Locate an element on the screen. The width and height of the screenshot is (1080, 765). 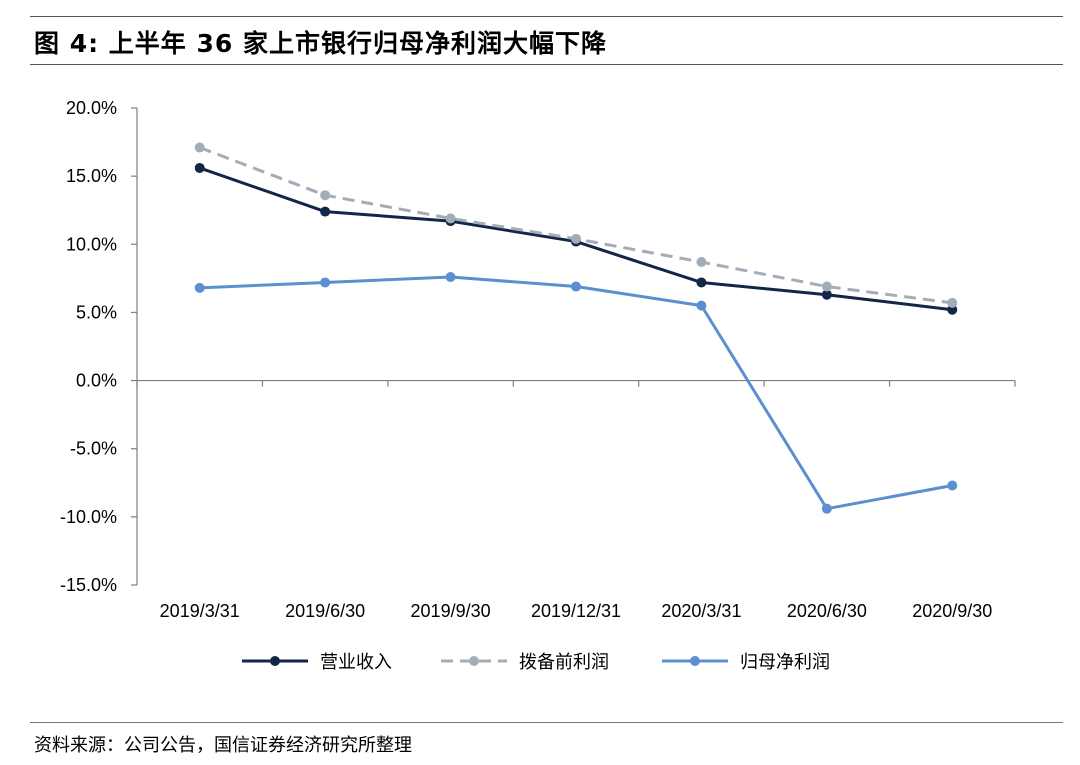
figure-title: 图 4: 上半年 36 家上市银行归母净利润大幅下降 is located at coordinates (320, 43).